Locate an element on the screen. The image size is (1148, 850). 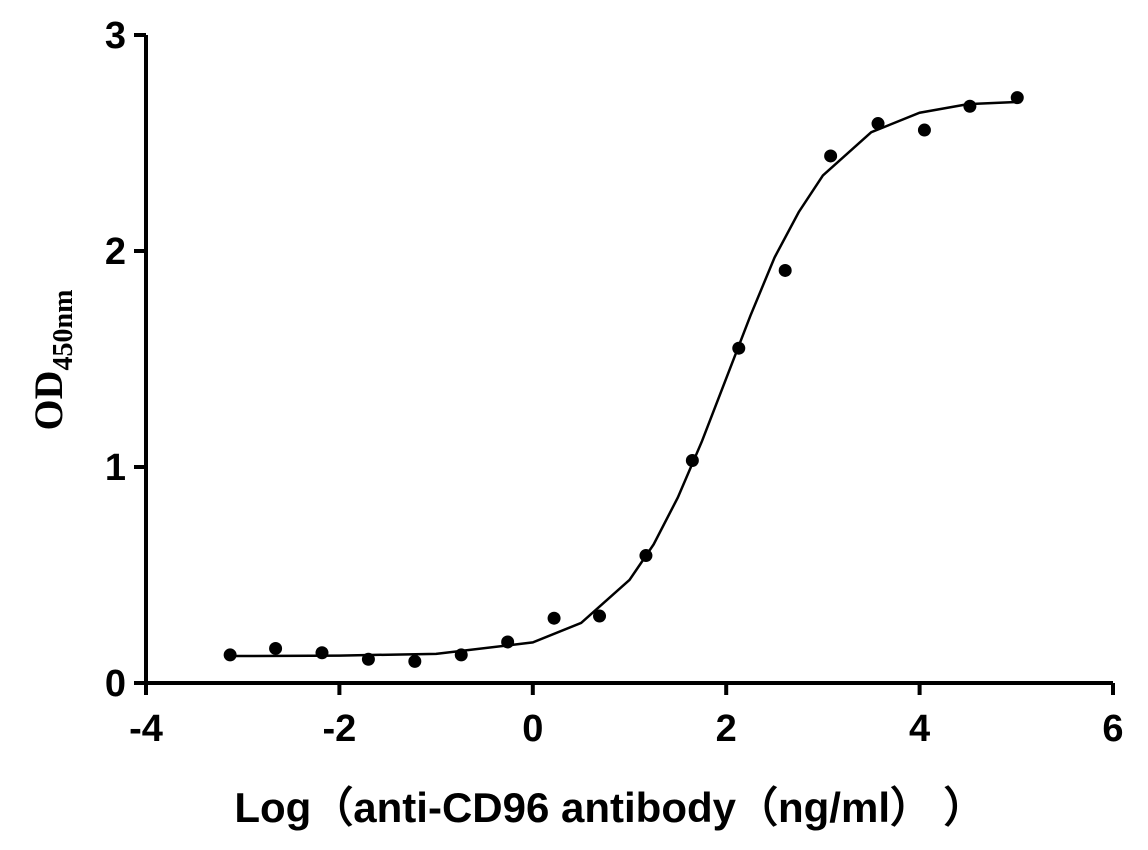
y-tick-label: 0 is located at coordinates (115, 684).